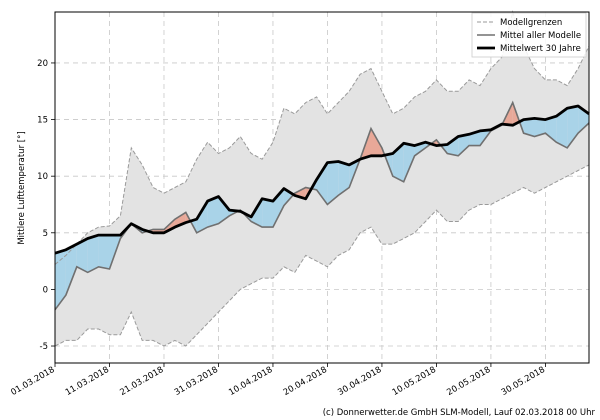  What do you see at coordinates (250, 381) in the screenshot?
I see `x-tick-label: 10.04.2018` at bounding box center [250, 381].